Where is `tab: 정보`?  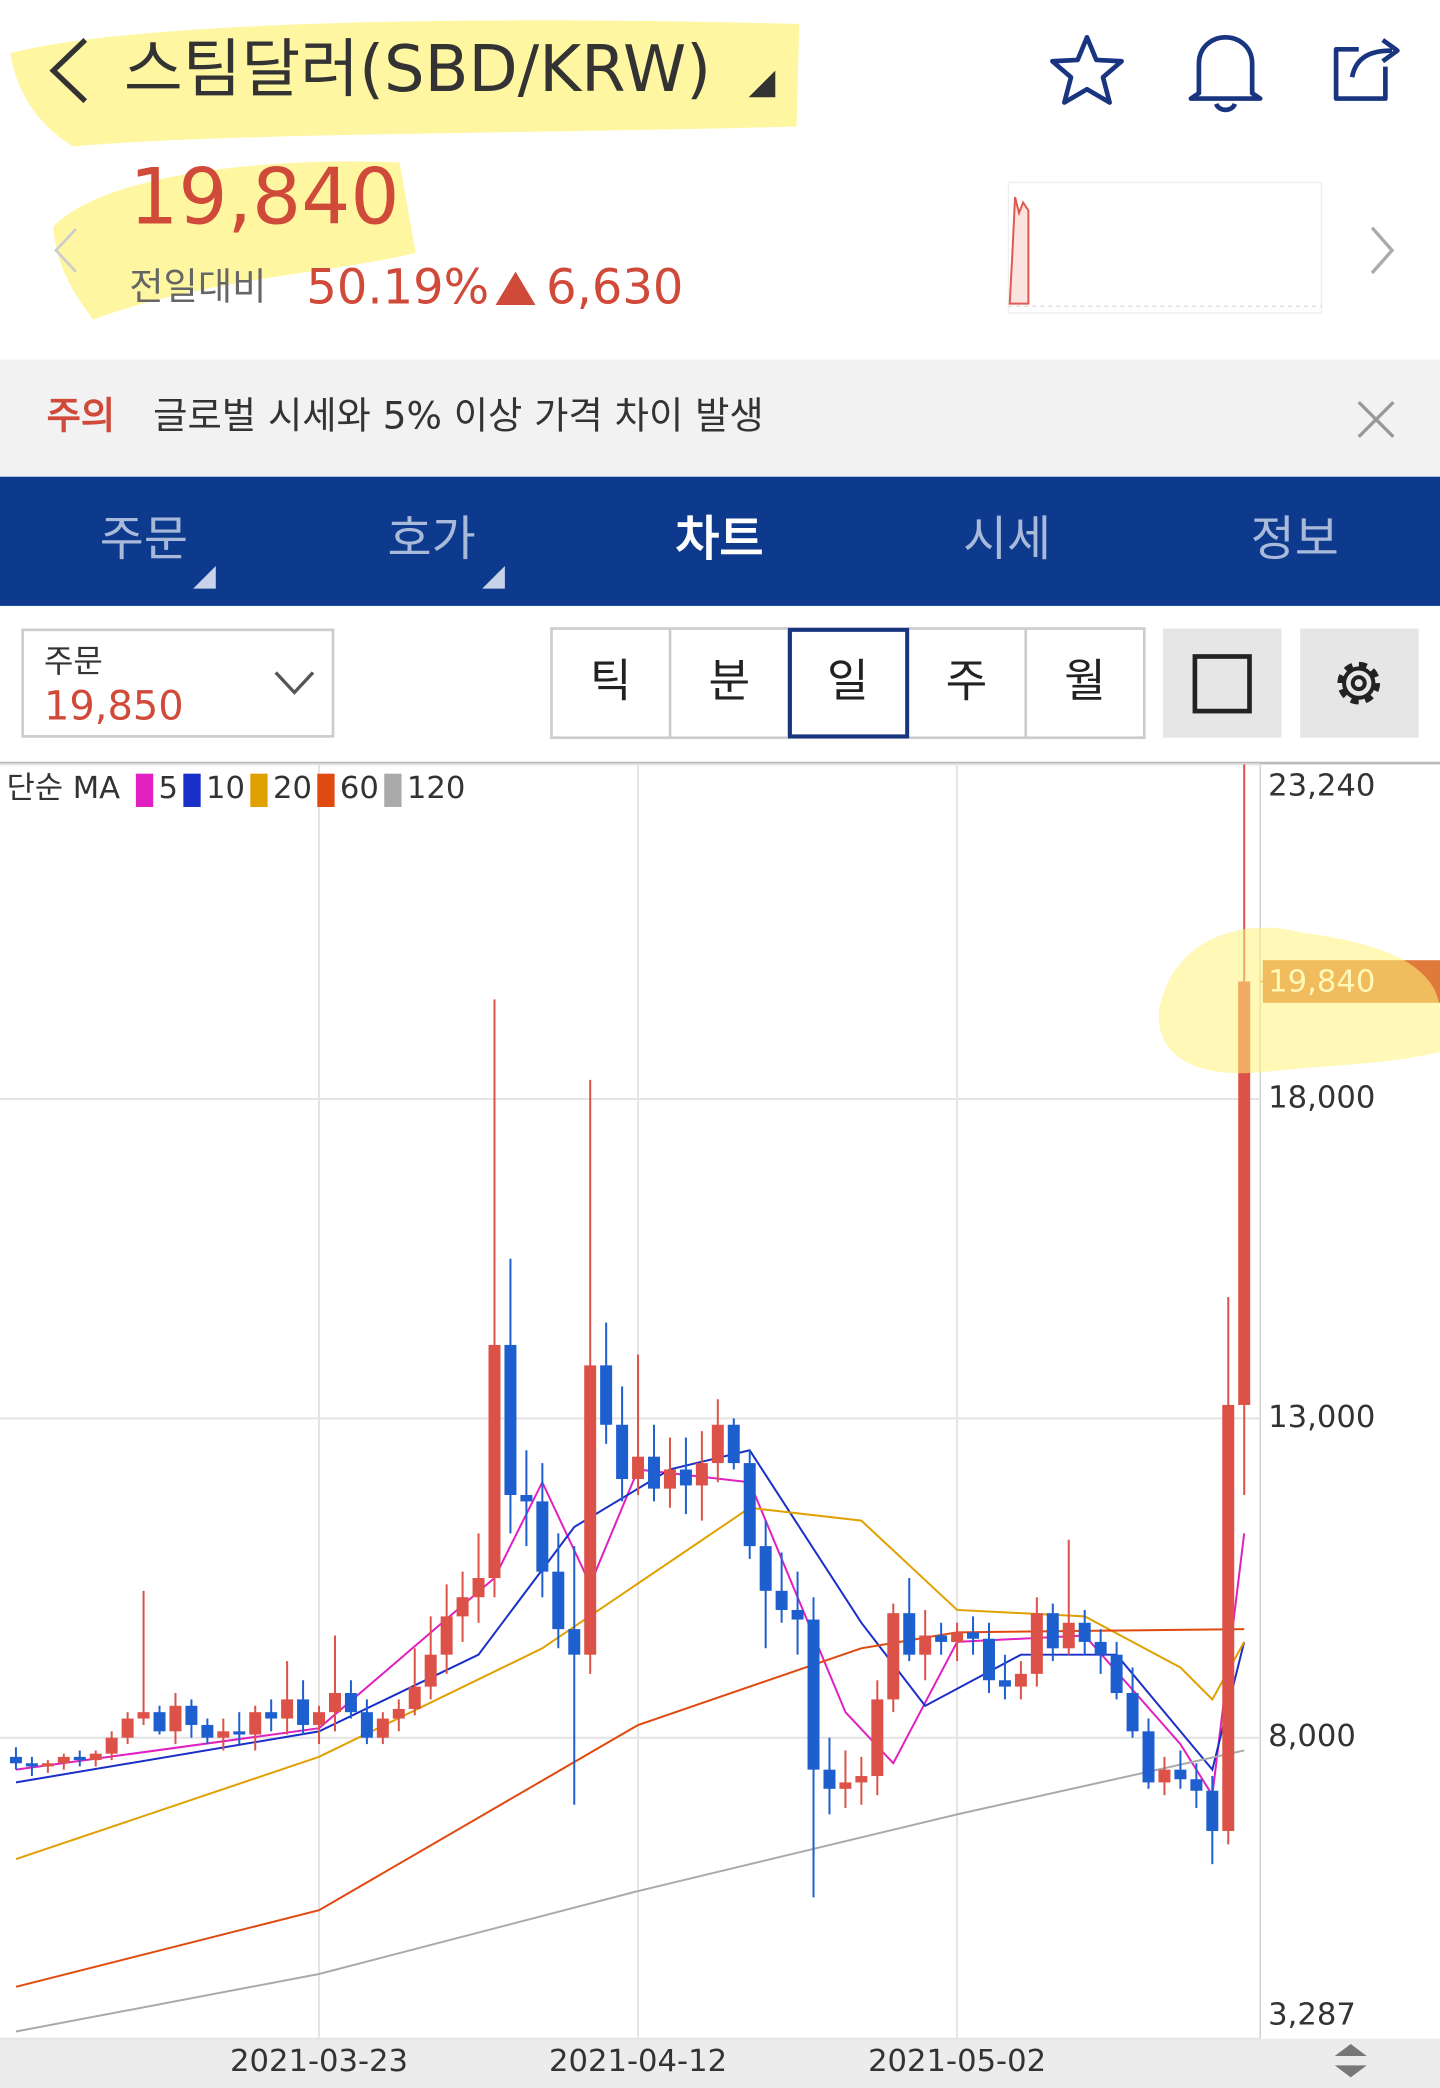 tab: 정보 is located at coordinates (1295, 539).